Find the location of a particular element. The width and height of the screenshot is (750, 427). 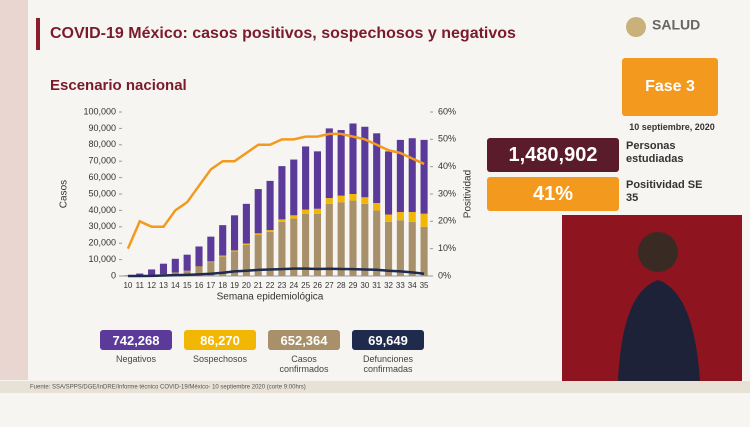

y2-tick-label: 0% is located at coordinates (444, 275).